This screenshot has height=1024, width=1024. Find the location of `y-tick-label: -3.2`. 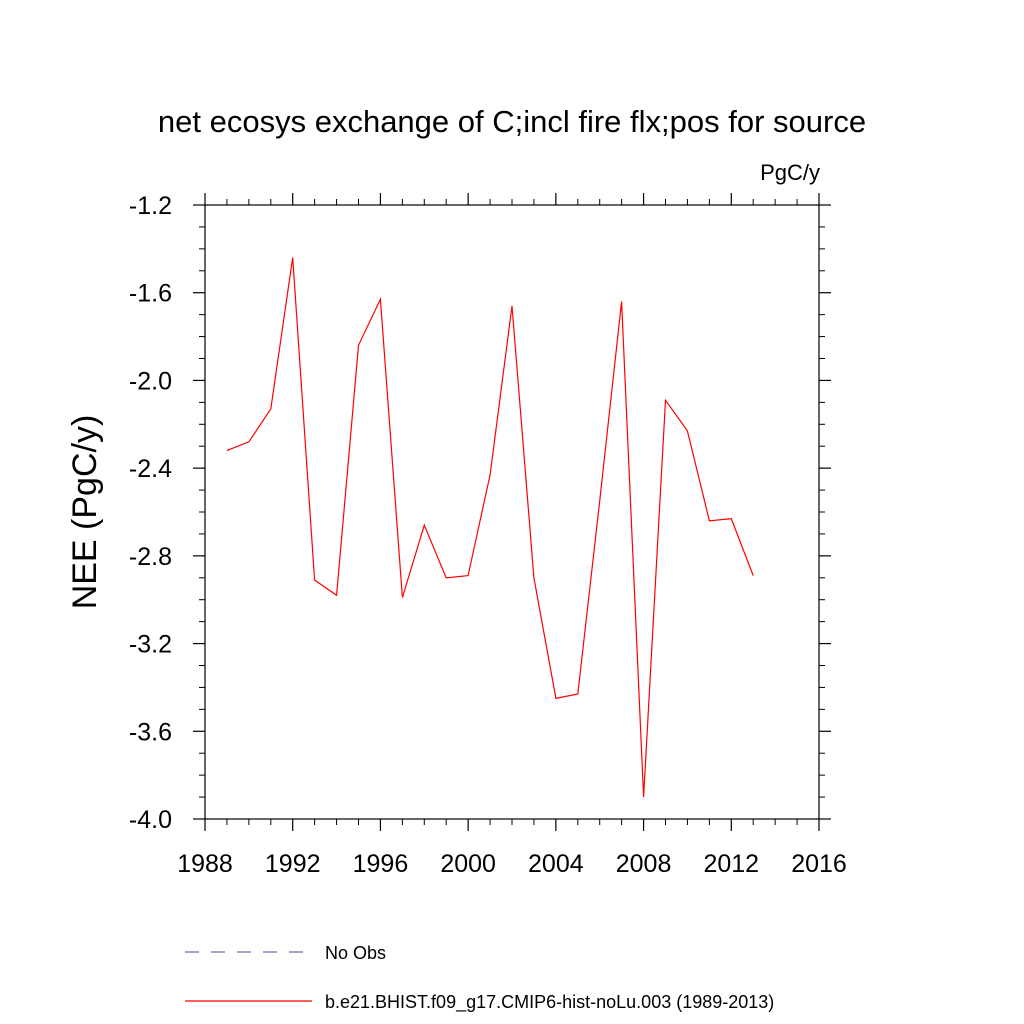

y-tick-label: -3.2 is located at coordinates (150, 645).